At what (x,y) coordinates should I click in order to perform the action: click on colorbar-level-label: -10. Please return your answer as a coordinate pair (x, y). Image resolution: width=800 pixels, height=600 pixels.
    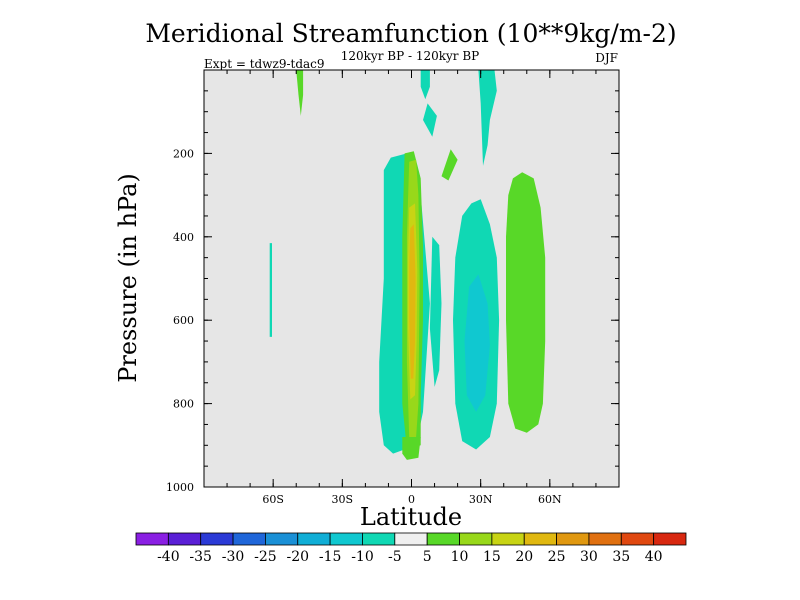
    Looking at the image, I should click on (362, 557).